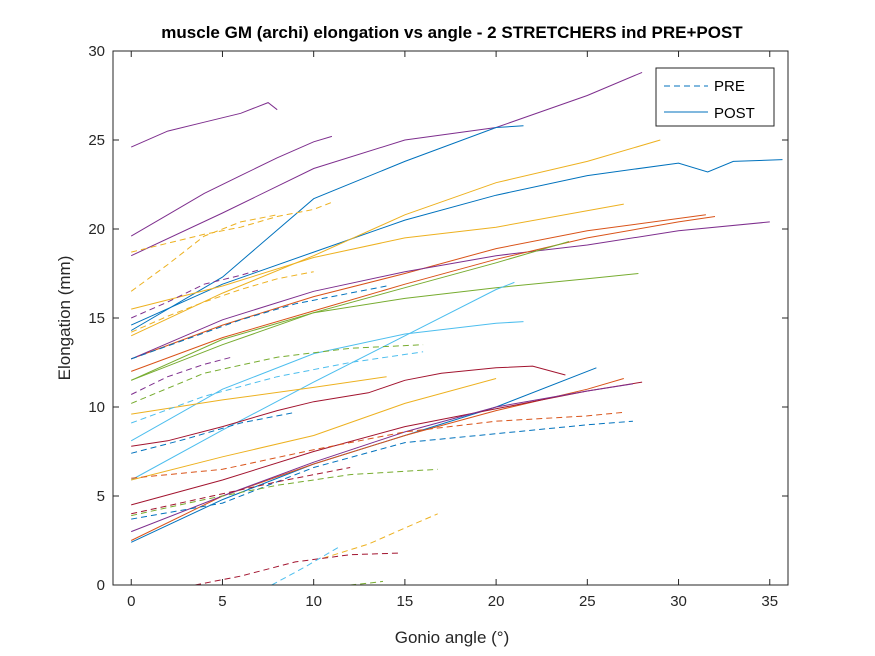 The image size is (875, 656). I want to click on y-tick-label: 25, so click(96, 140).